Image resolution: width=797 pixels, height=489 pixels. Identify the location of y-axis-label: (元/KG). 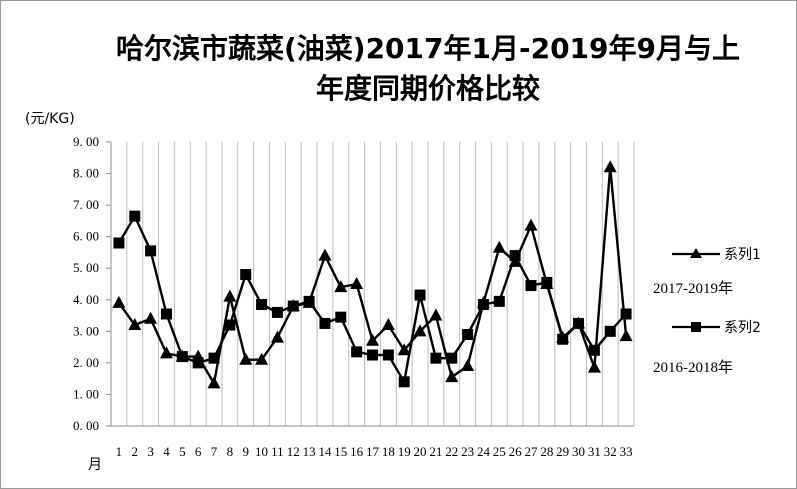
(50, 119).